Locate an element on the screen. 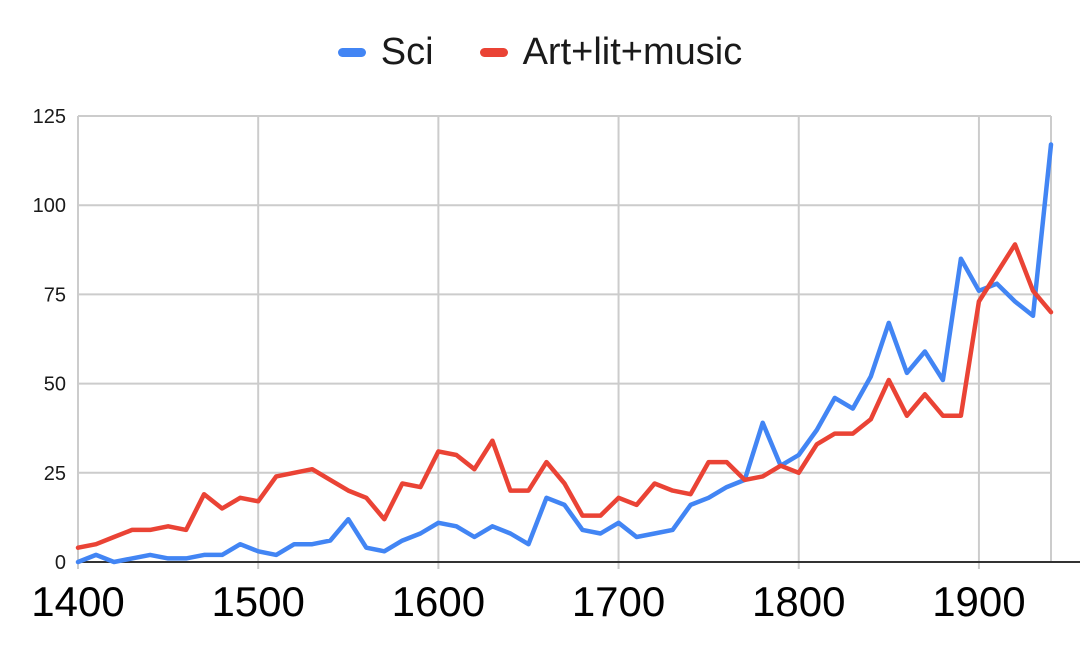  x-axis-label: 1800 is located at coordinates (798, 601).